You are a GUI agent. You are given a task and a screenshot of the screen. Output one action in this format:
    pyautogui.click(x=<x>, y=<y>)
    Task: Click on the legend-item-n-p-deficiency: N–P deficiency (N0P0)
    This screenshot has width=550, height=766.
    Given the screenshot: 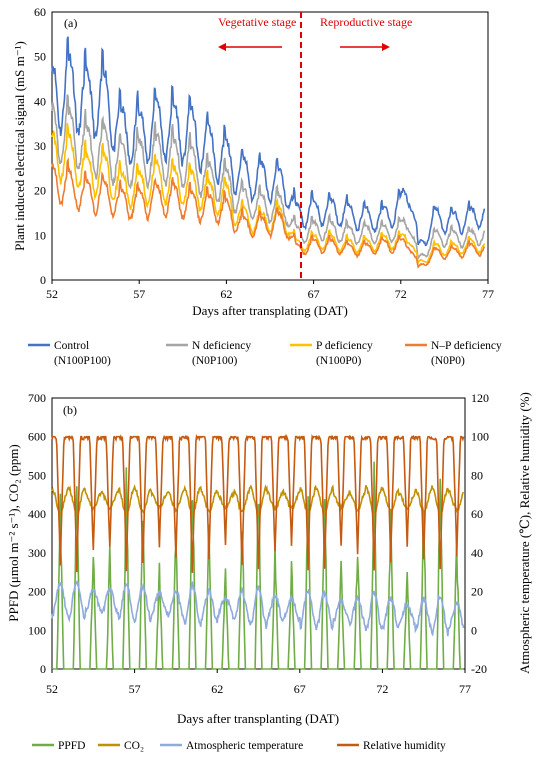 What is the action you would take?
    pyautogui.click(x=453, y=353)
    